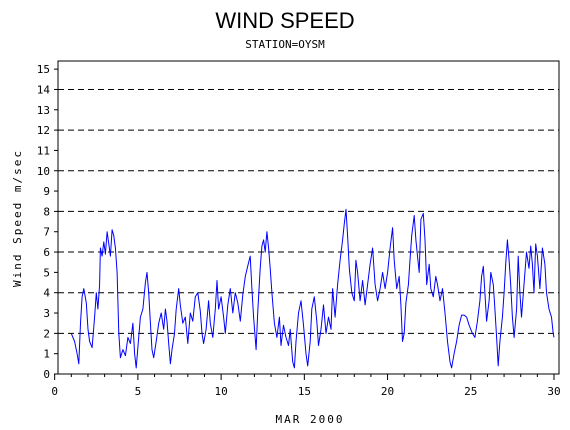  Describe the element at coordinates (43, 110) in the screenshot. I see `y-tick-label-13: 13` at that location.